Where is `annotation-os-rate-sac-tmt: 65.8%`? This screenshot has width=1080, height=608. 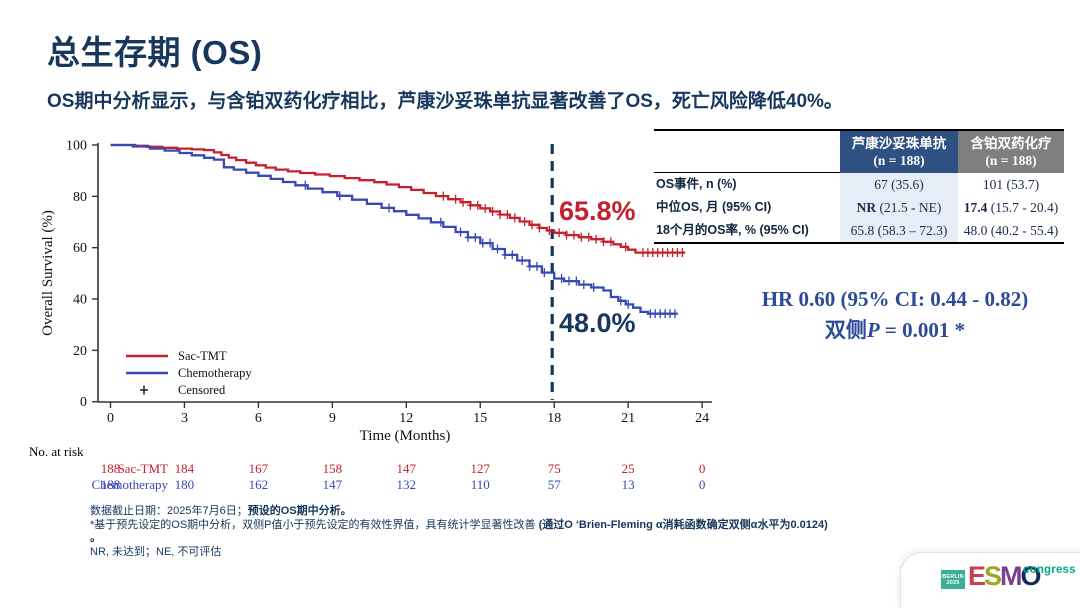
annotation-os-rate-sac-tmt: 65.8% is located at coordinates (597, 211).